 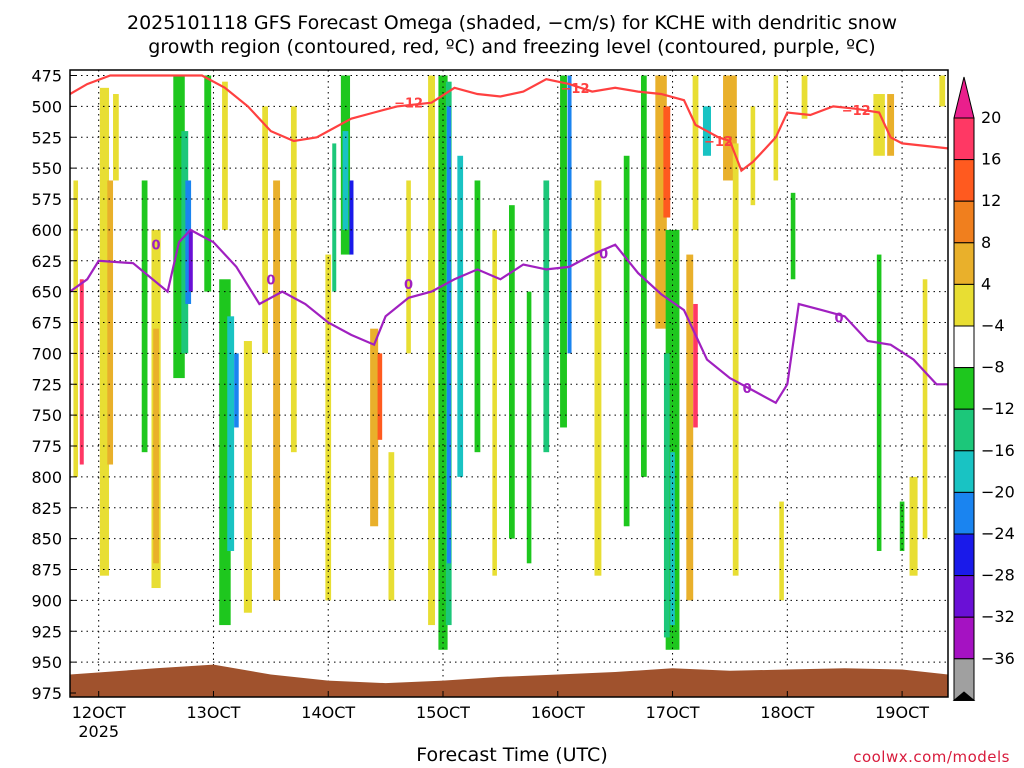 What do you see at coordinates (964, 97) in the screenshot?
I see `colorbar-top-arrow` at bounding box center [964, 97].